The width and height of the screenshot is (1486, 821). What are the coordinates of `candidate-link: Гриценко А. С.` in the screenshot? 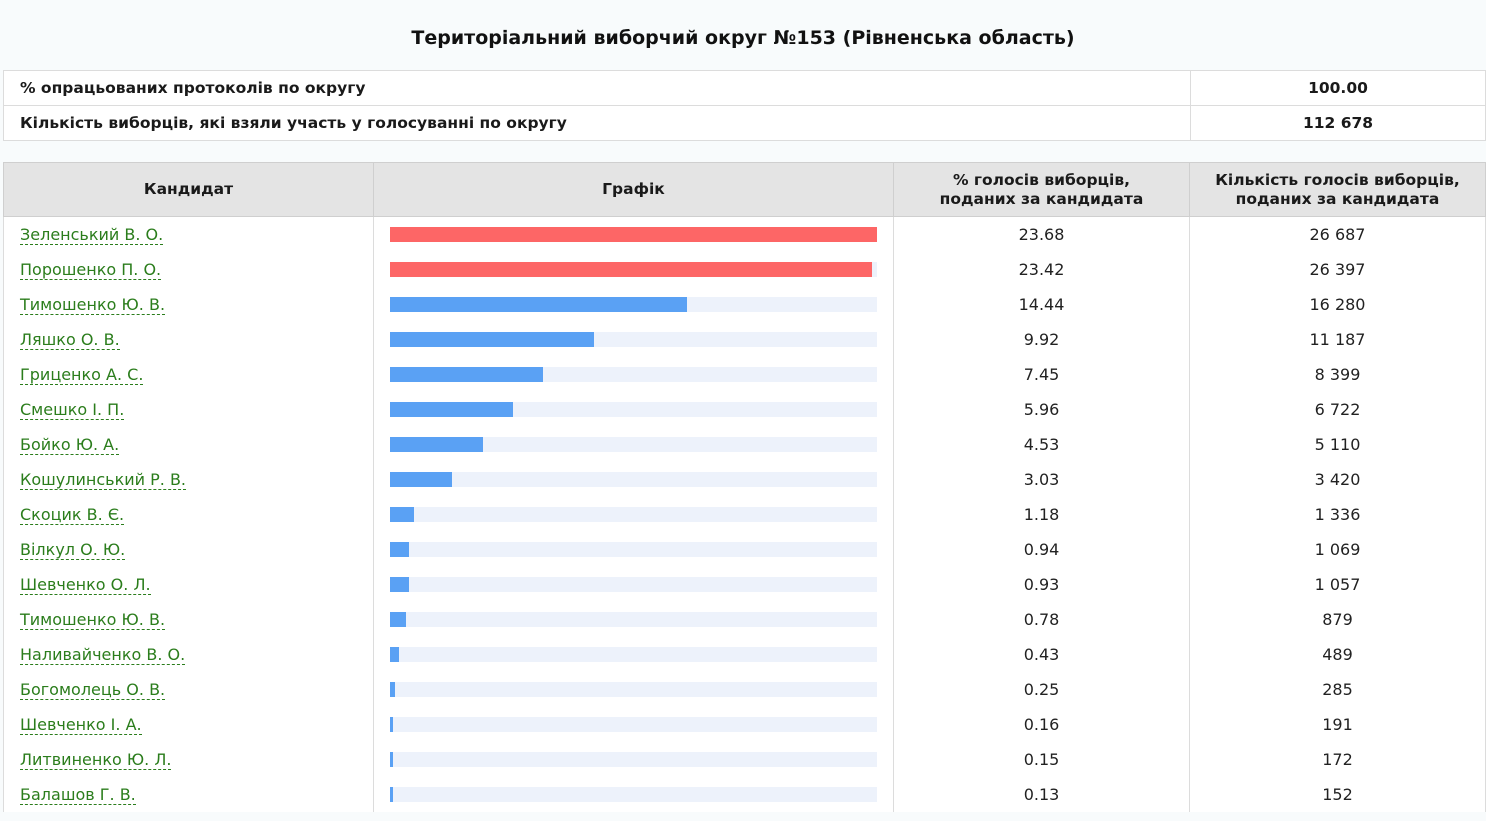 It's located at (82, 375).